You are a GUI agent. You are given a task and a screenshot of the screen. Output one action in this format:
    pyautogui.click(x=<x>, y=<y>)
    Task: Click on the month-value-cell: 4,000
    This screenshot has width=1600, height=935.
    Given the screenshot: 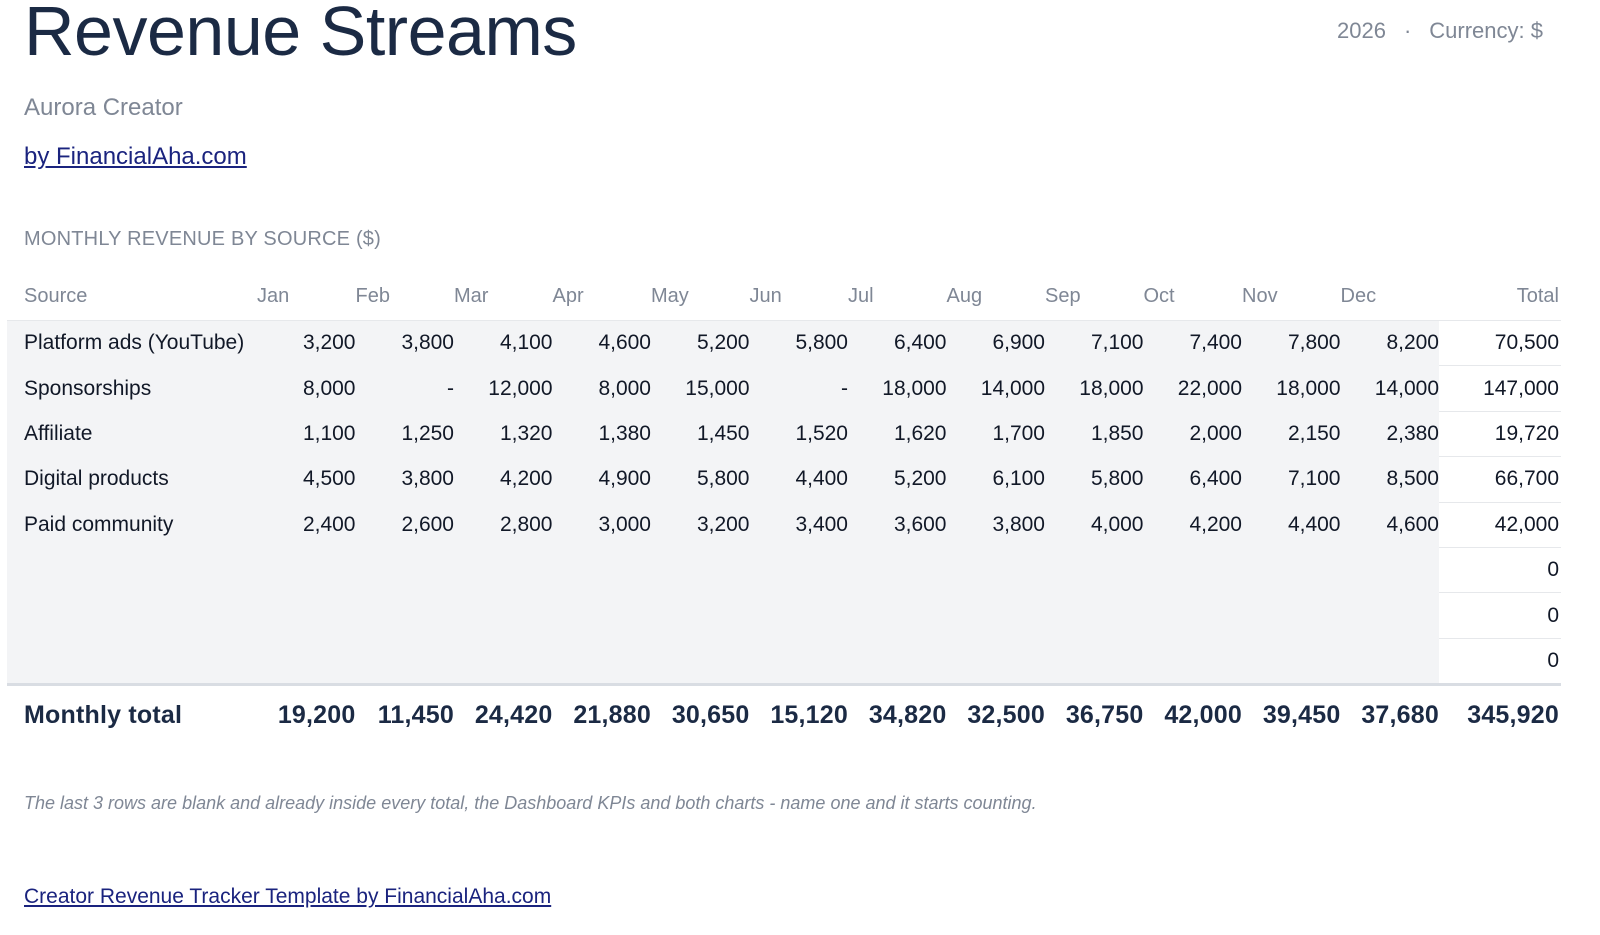 What is the action you would take?
    pyautogui.click(x=1094, y=525)
    